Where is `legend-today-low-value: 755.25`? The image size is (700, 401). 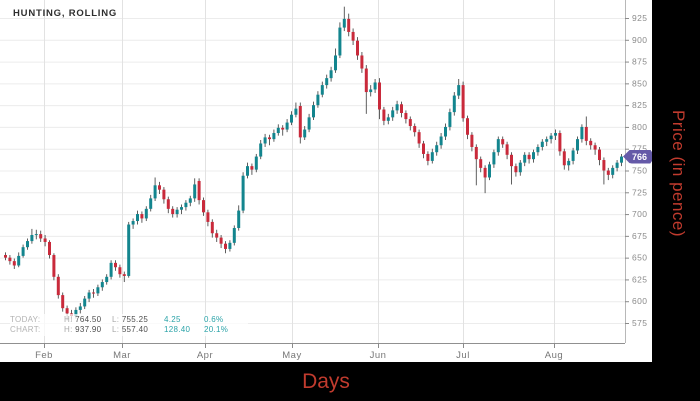 legend-today-low-value: 755.25 is located at coordinates (135, 319).